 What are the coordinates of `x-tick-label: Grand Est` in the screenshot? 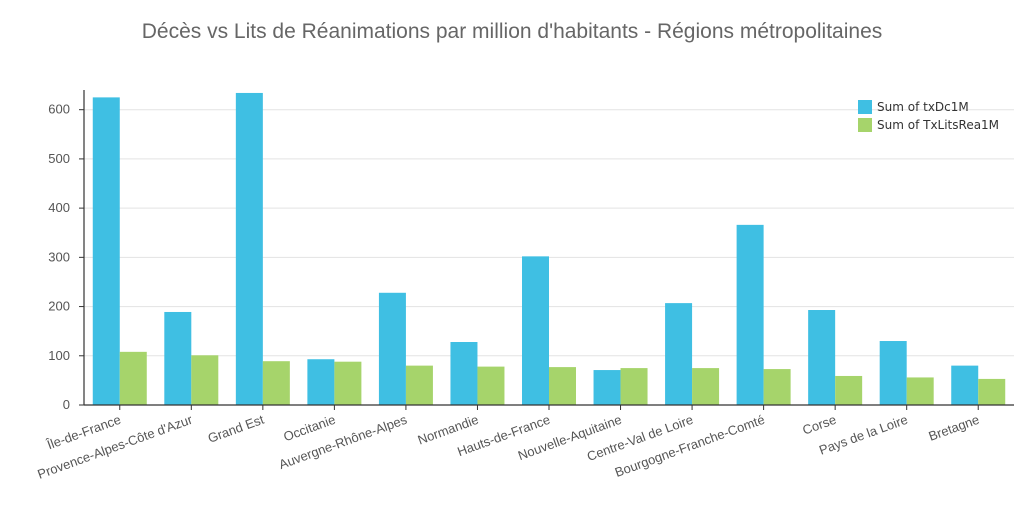 It's located at (236, 429).